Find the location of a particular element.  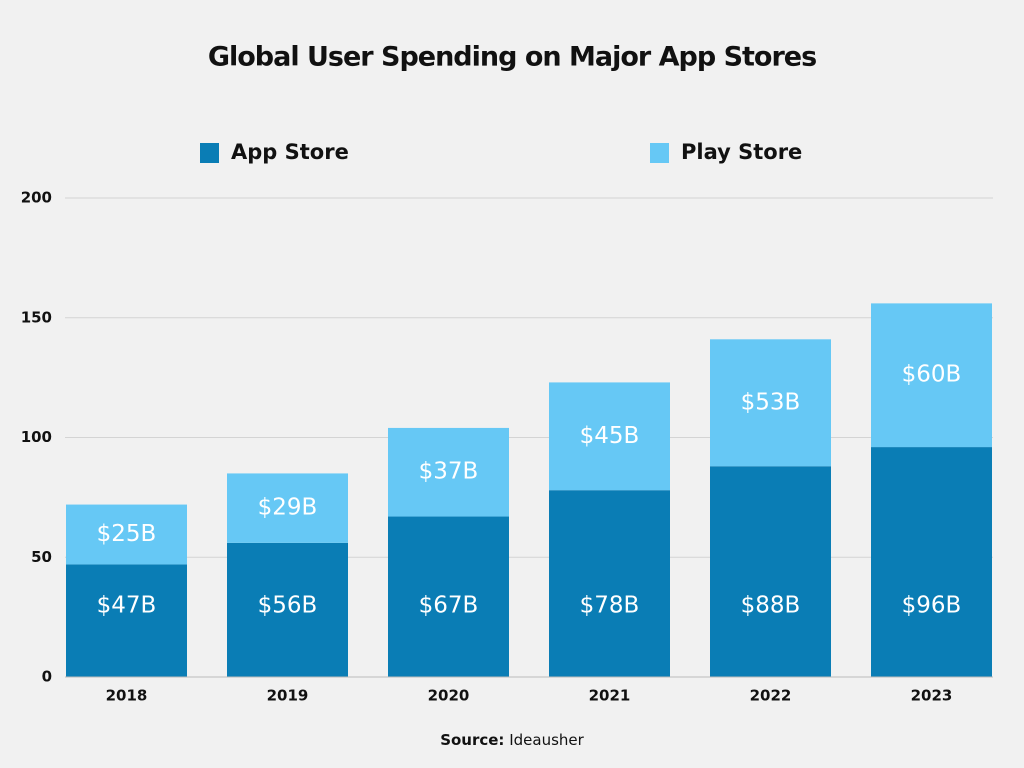

x-tick-label: 2021 is located at coordinates (610, 696).